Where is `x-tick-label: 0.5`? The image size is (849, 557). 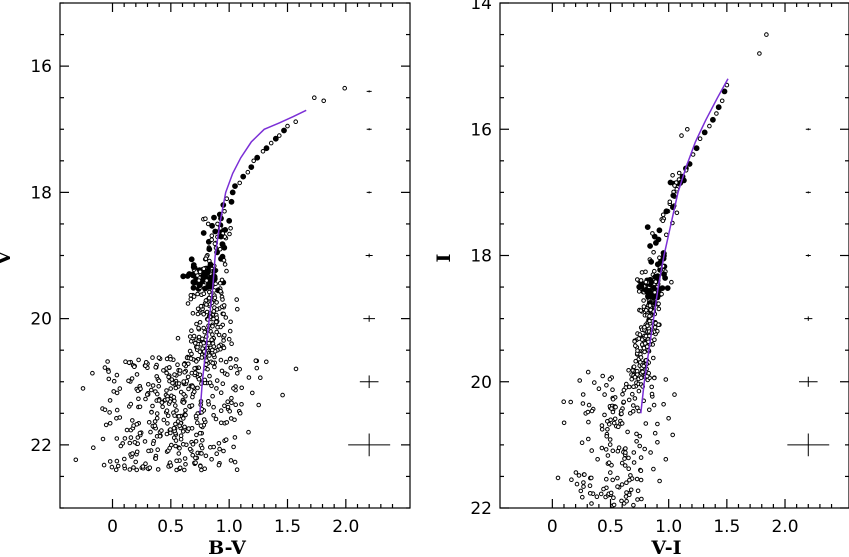 x-tick-label: 0.5 is located at coordinates (170, 527).